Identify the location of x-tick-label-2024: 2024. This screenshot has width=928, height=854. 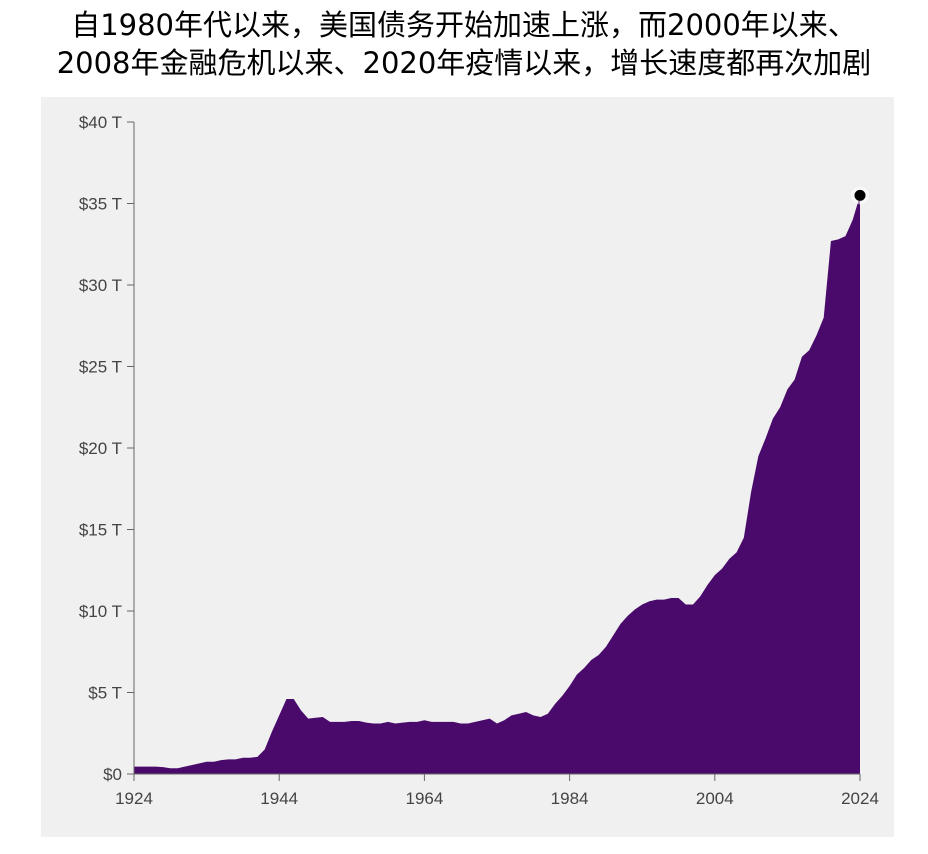
(860, 798).